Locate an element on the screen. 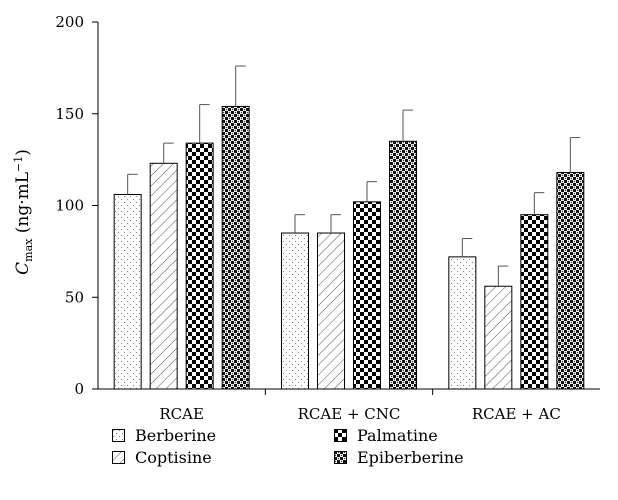 This screenshot has height=500, width=618. bar-epiberberine-rcae-ac is located at coordinates (570, 280).